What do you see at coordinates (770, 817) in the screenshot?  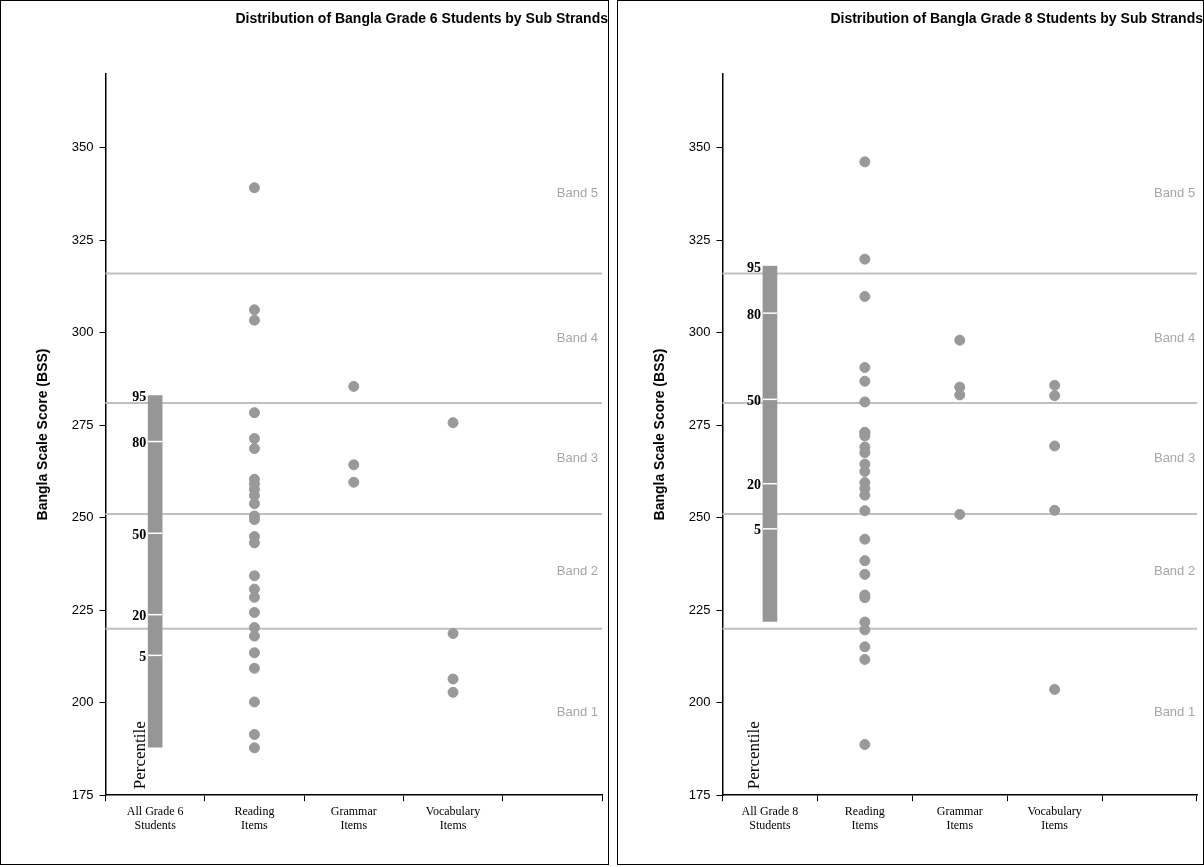 I see `x-tick-label: All Grade 8 Students` at bounding box center [770, 817].